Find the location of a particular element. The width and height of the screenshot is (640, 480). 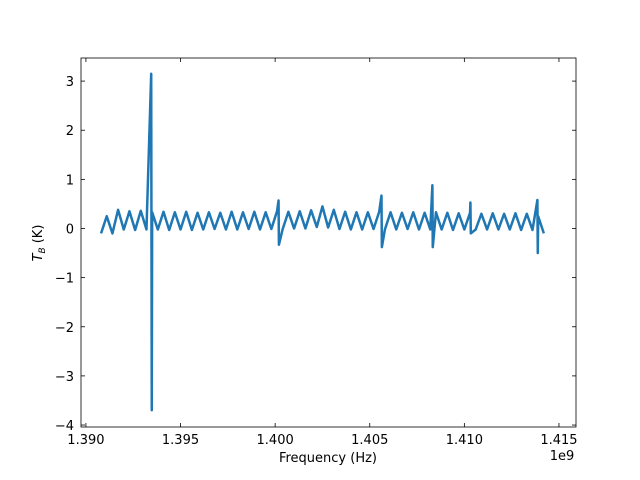

x-tick-label: 1.415 is located at coordinates (558, 440).